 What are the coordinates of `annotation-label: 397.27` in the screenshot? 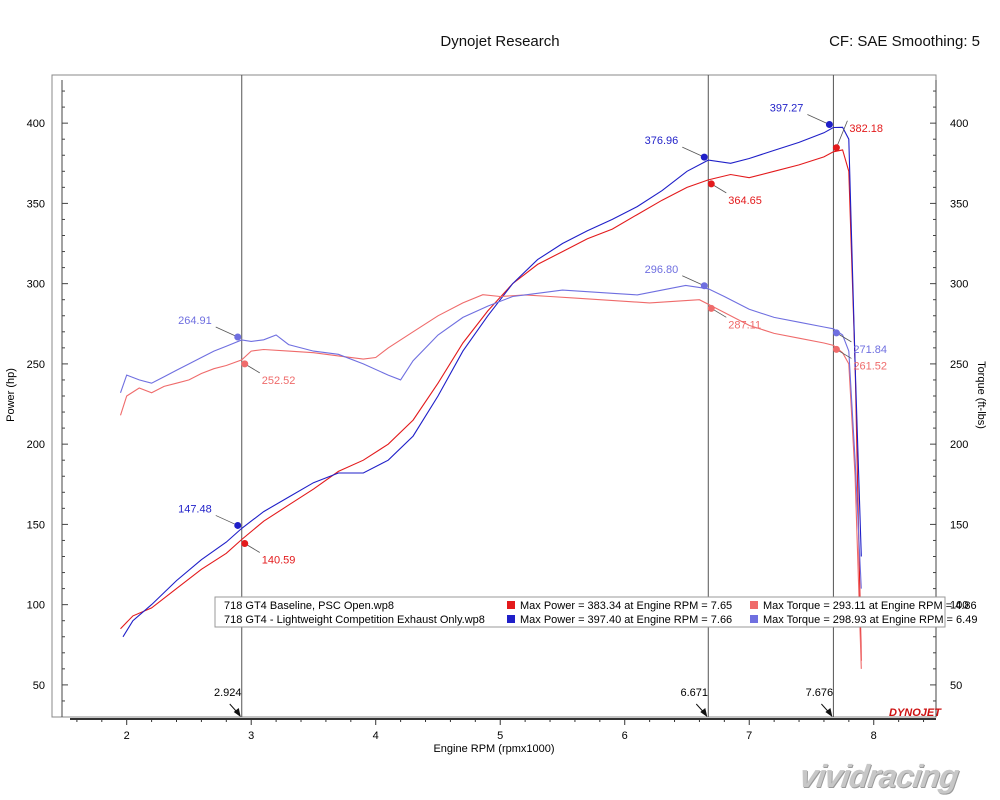 It's located at (787, 109).